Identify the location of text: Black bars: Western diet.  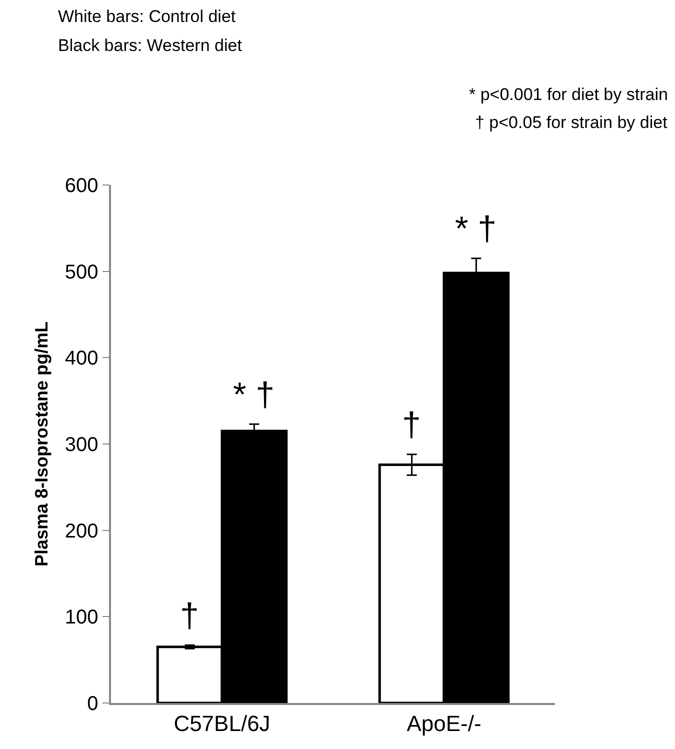
(150, 45).